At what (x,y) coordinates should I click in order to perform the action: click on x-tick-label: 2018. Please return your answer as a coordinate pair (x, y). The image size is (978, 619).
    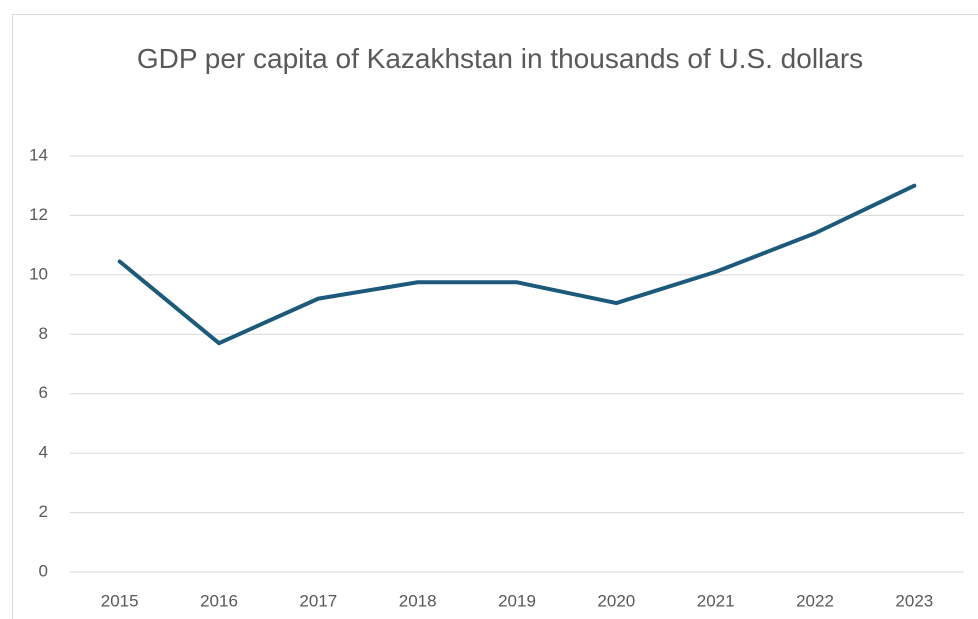
    Looking at the image, I should click on (418, 600).